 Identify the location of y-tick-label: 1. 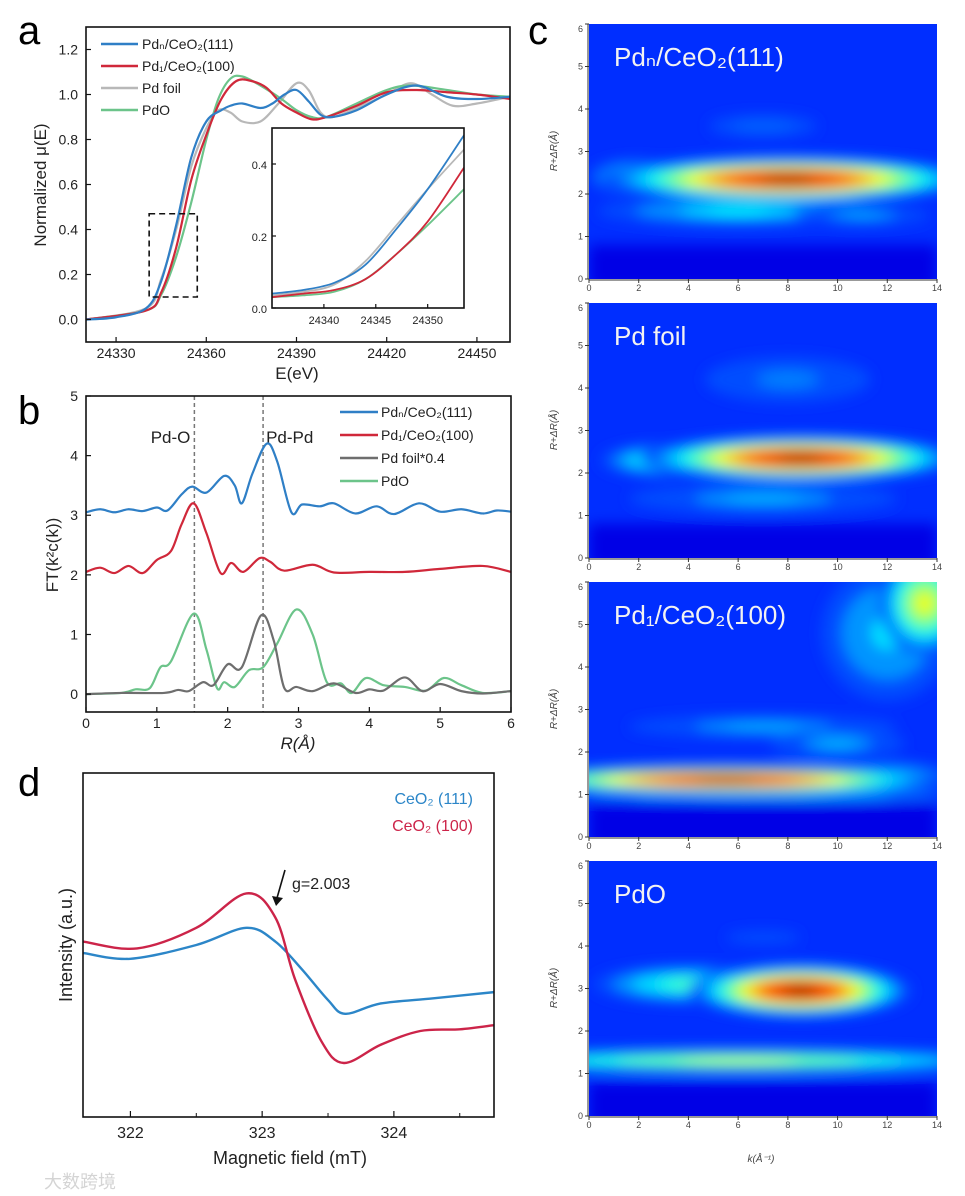
(74, 634).